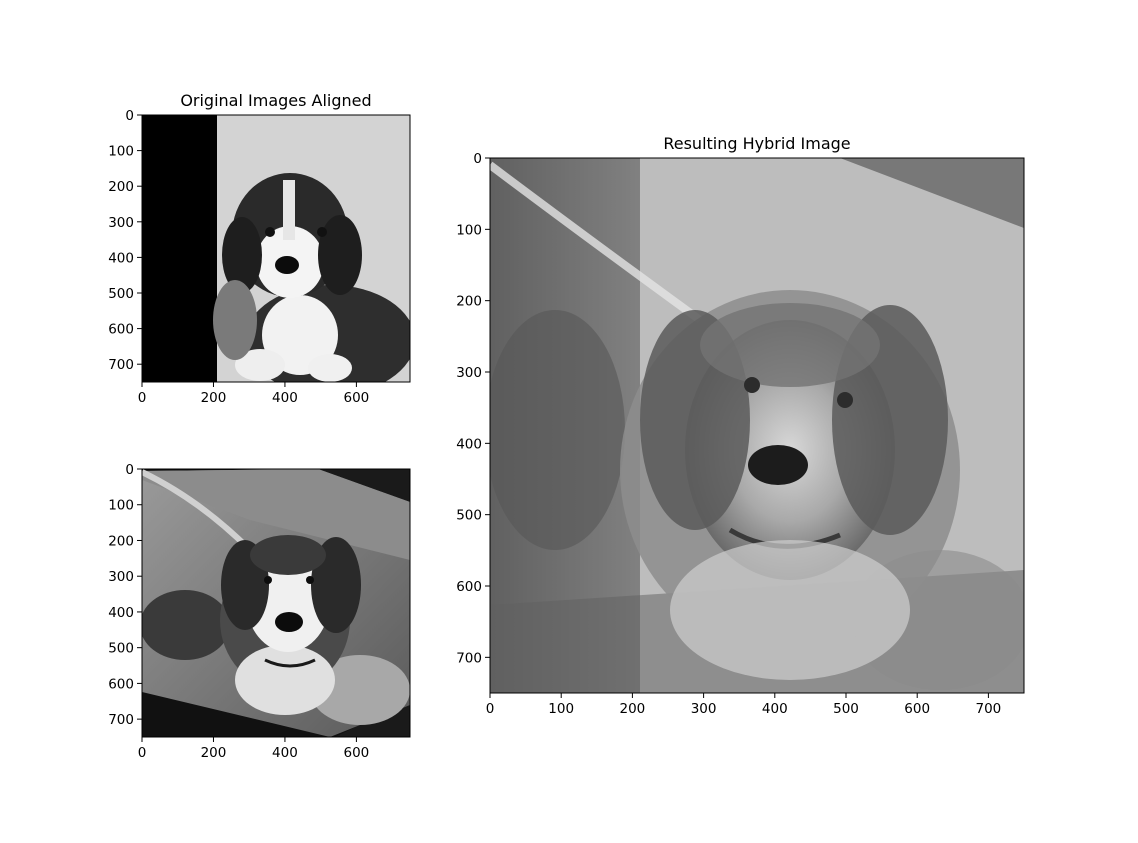 The image size is (1138, 843). What do you see at coordinates (275, 100) in the screenshot?
I see `axes-title: Original Images Aligned` at bounding box center [275, 100].